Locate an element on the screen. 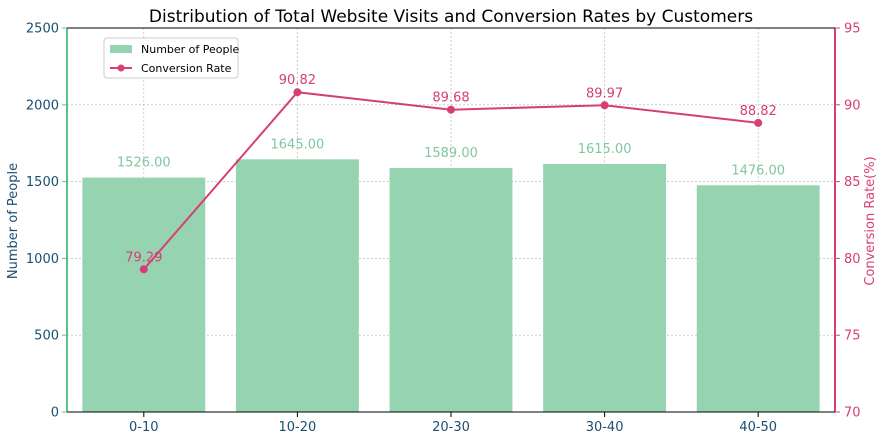 The width and height of the screenshot is (885, 441). right-tick-label: 95 is located at coordinates (852, 29).